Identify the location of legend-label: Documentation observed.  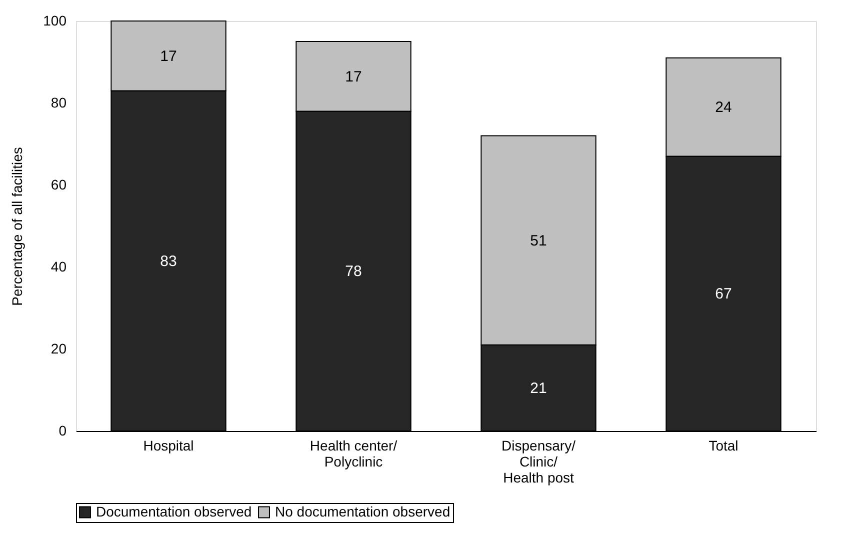
(174, 511).